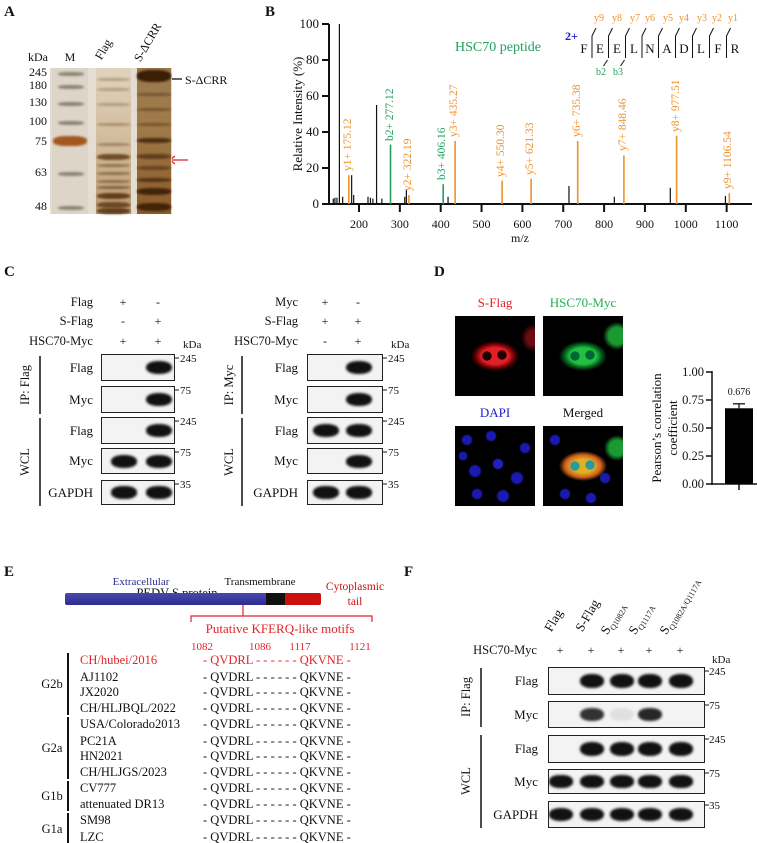 This screenshot has height=843, width=757. Describe the element at coordinates (675, 105) in the screenshot. I see `peak-label: y8+ 977.51` at that location.